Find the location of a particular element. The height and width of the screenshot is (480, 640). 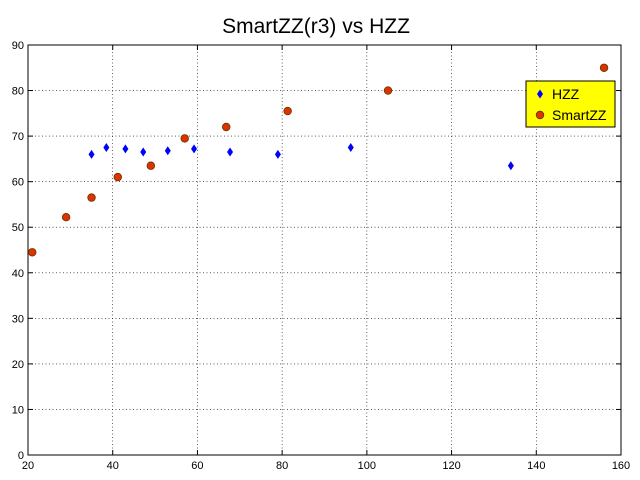

x-tick-label: 160 is located at coordinates (621, 466).